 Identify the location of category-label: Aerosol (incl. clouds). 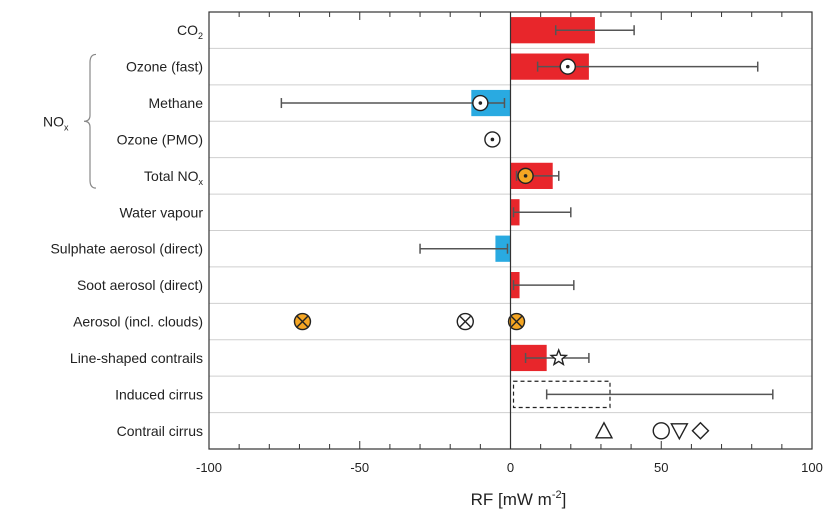
(138, 322).